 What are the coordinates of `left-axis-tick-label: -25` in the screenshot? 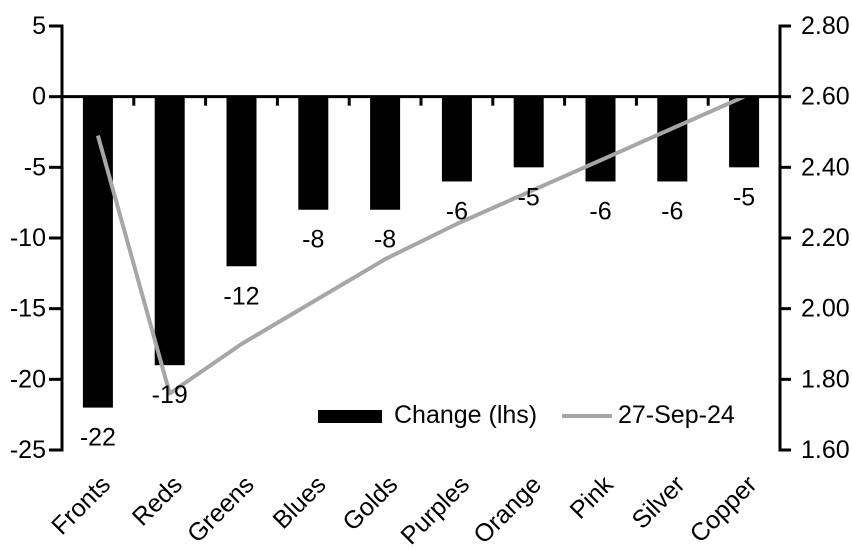 It's located at (28, 450).